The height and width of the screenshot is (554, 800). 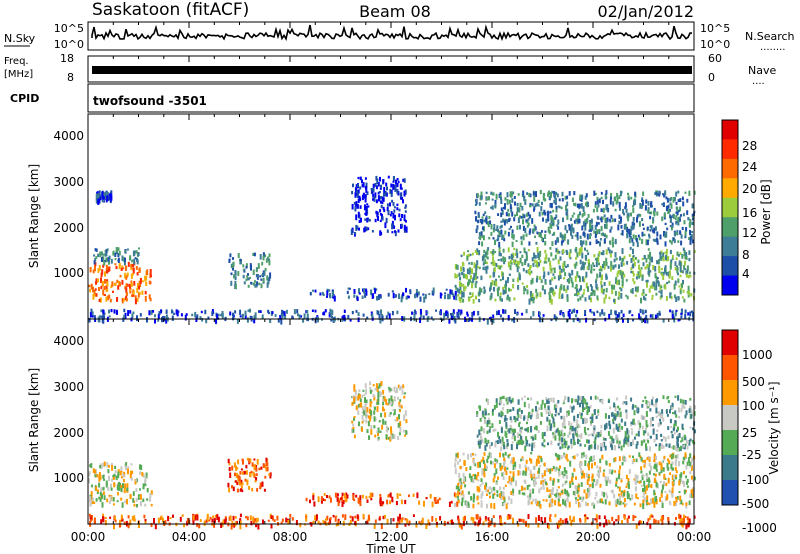 I want to click on site-title: Saskatoon (fitACF), so click(x=170, y=10).